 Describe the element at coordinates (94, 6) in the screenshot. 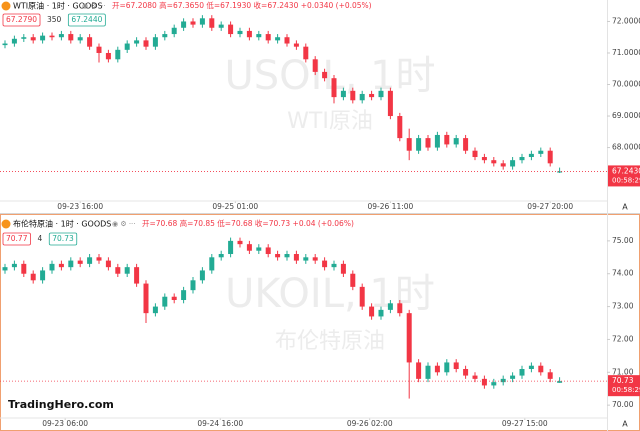

I see `header-icons: ◉ ⚙ ···` at that location.